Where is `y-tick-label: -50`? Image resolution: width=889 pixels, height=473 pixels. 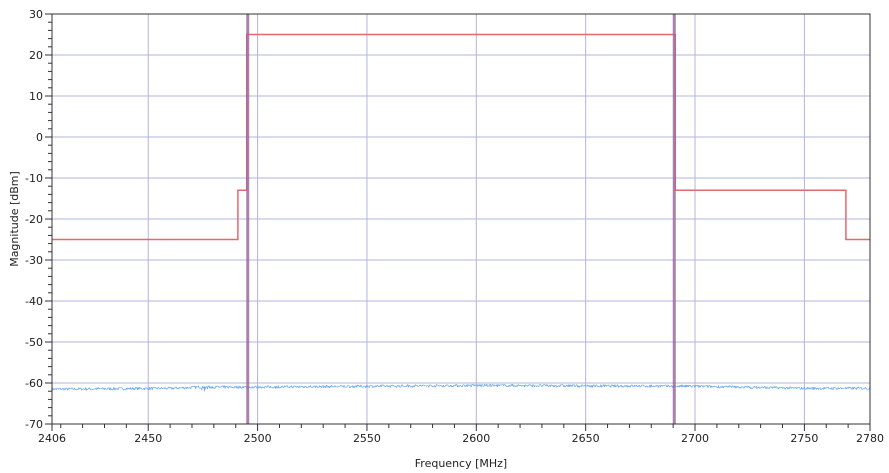
y-tick-label: -50 is located at coordinates (34, 342).